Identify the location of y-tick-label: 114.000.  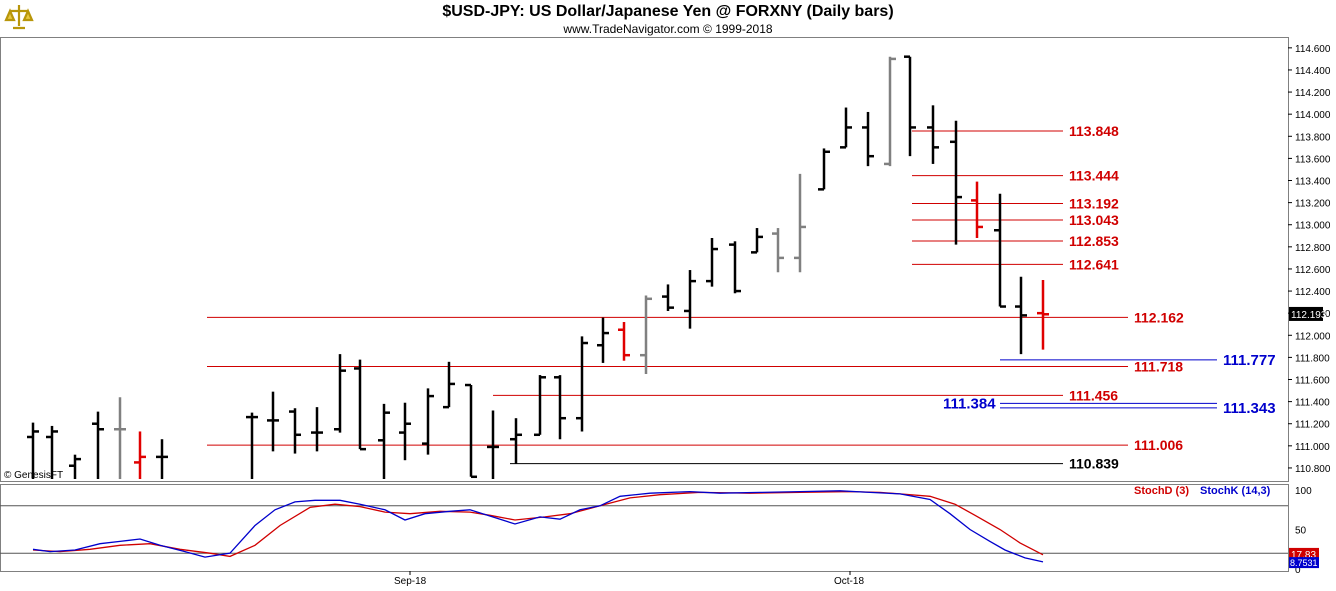
(1313, 115).